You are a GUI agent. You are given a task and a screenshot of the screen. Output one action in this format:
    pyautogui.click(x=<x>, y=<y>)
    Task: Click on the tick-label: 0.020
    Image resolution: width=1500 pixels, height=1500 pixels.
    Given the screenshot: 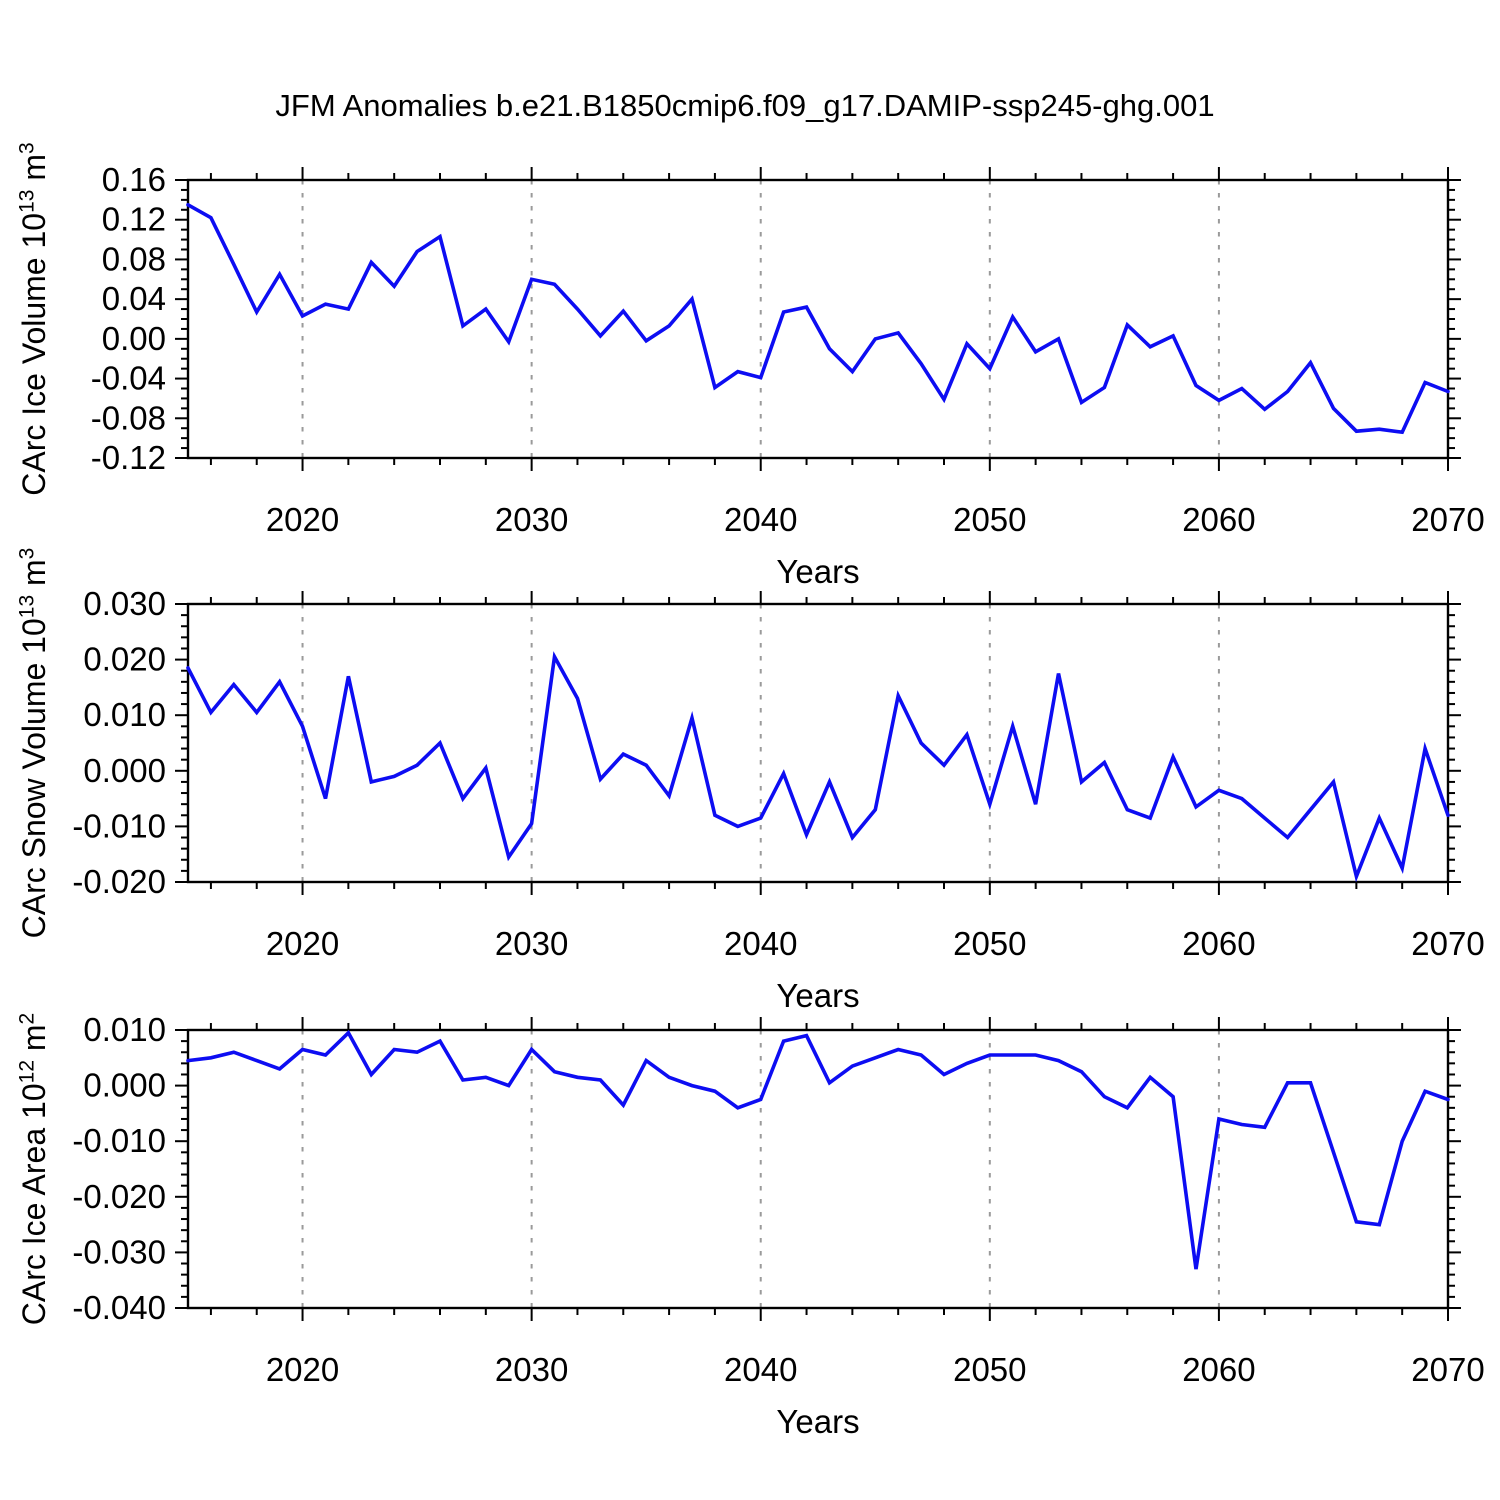 What is the action you would take?
    pyautogui.click(x=124, y=659)
    